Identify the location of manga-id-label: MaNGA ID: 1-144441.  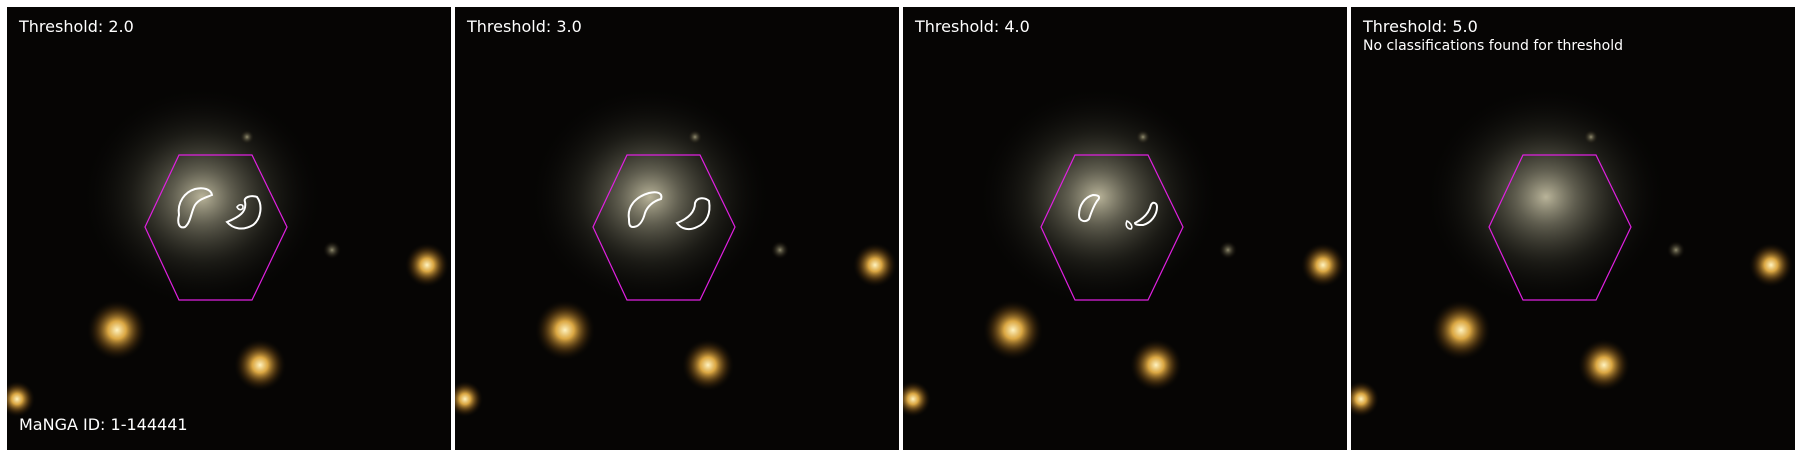
(103, 424).